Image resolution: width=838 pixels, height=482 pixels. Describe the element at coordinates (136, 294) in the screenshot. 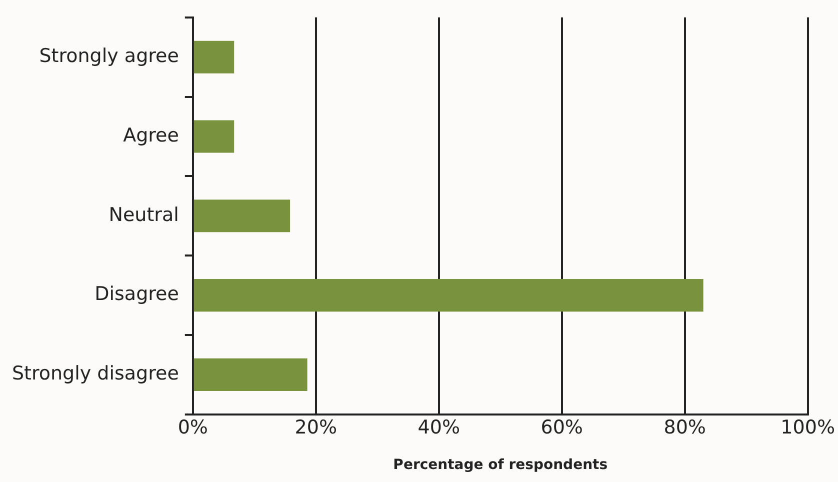

I see `y-tick-label: Disagree` at that location.